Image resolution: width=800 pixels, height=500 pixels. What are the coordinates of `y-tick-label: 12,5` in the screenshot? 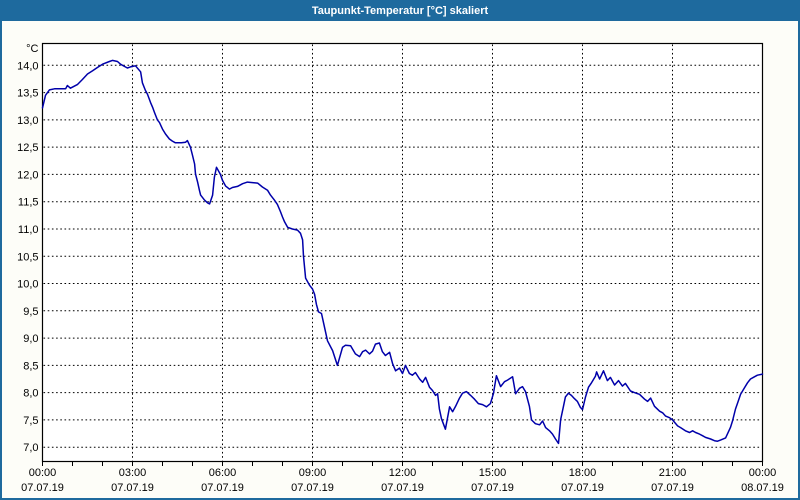 It's located at (27, 148).